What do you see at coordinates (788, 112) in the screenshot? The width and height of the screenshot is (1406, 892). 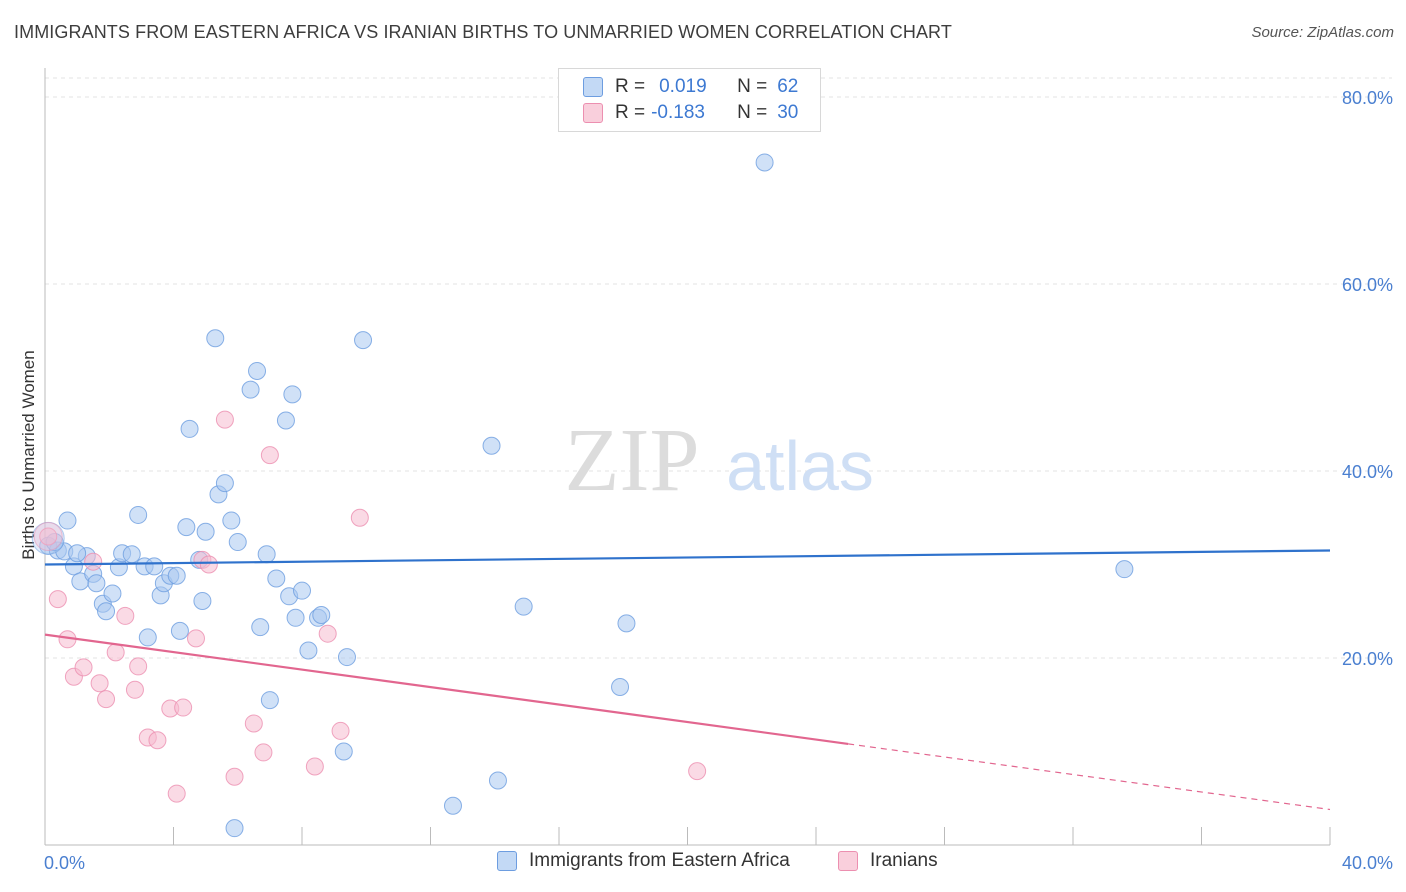 I see `legend-n-value: 30` at bounding box center [788, 112].